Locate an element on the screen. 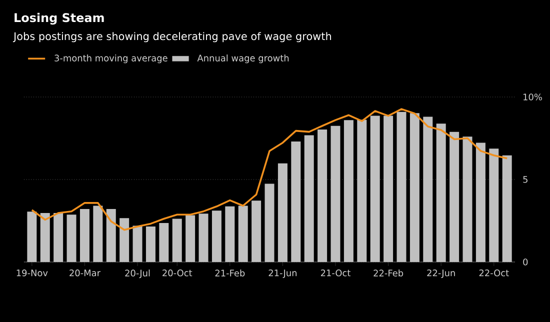  x-tick-label: 22-Oct is located at coordinates (494, 273).